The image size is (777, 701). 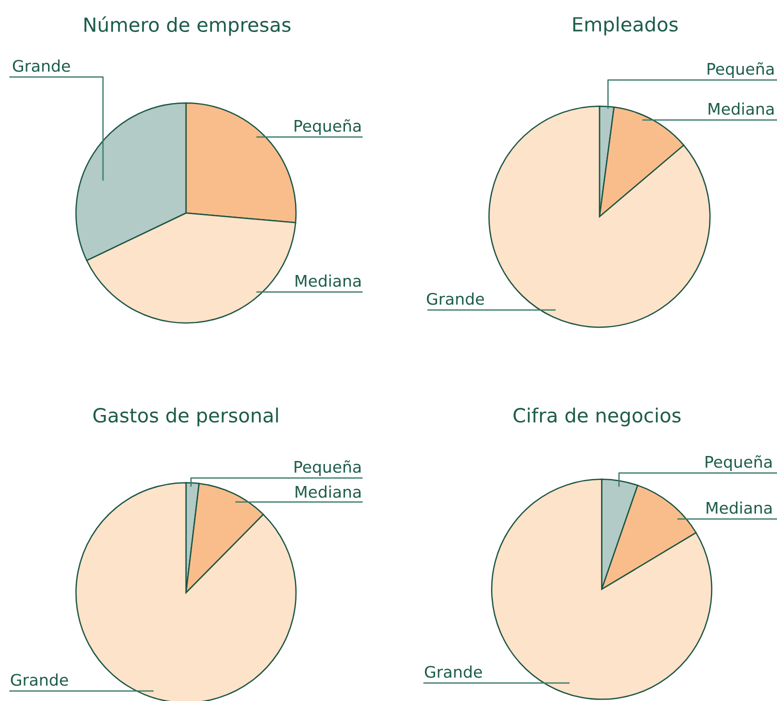 What do you see at coordinates (186, 591) in the screenshot?
I see `pie-slice` at bounding box center [186, 591].